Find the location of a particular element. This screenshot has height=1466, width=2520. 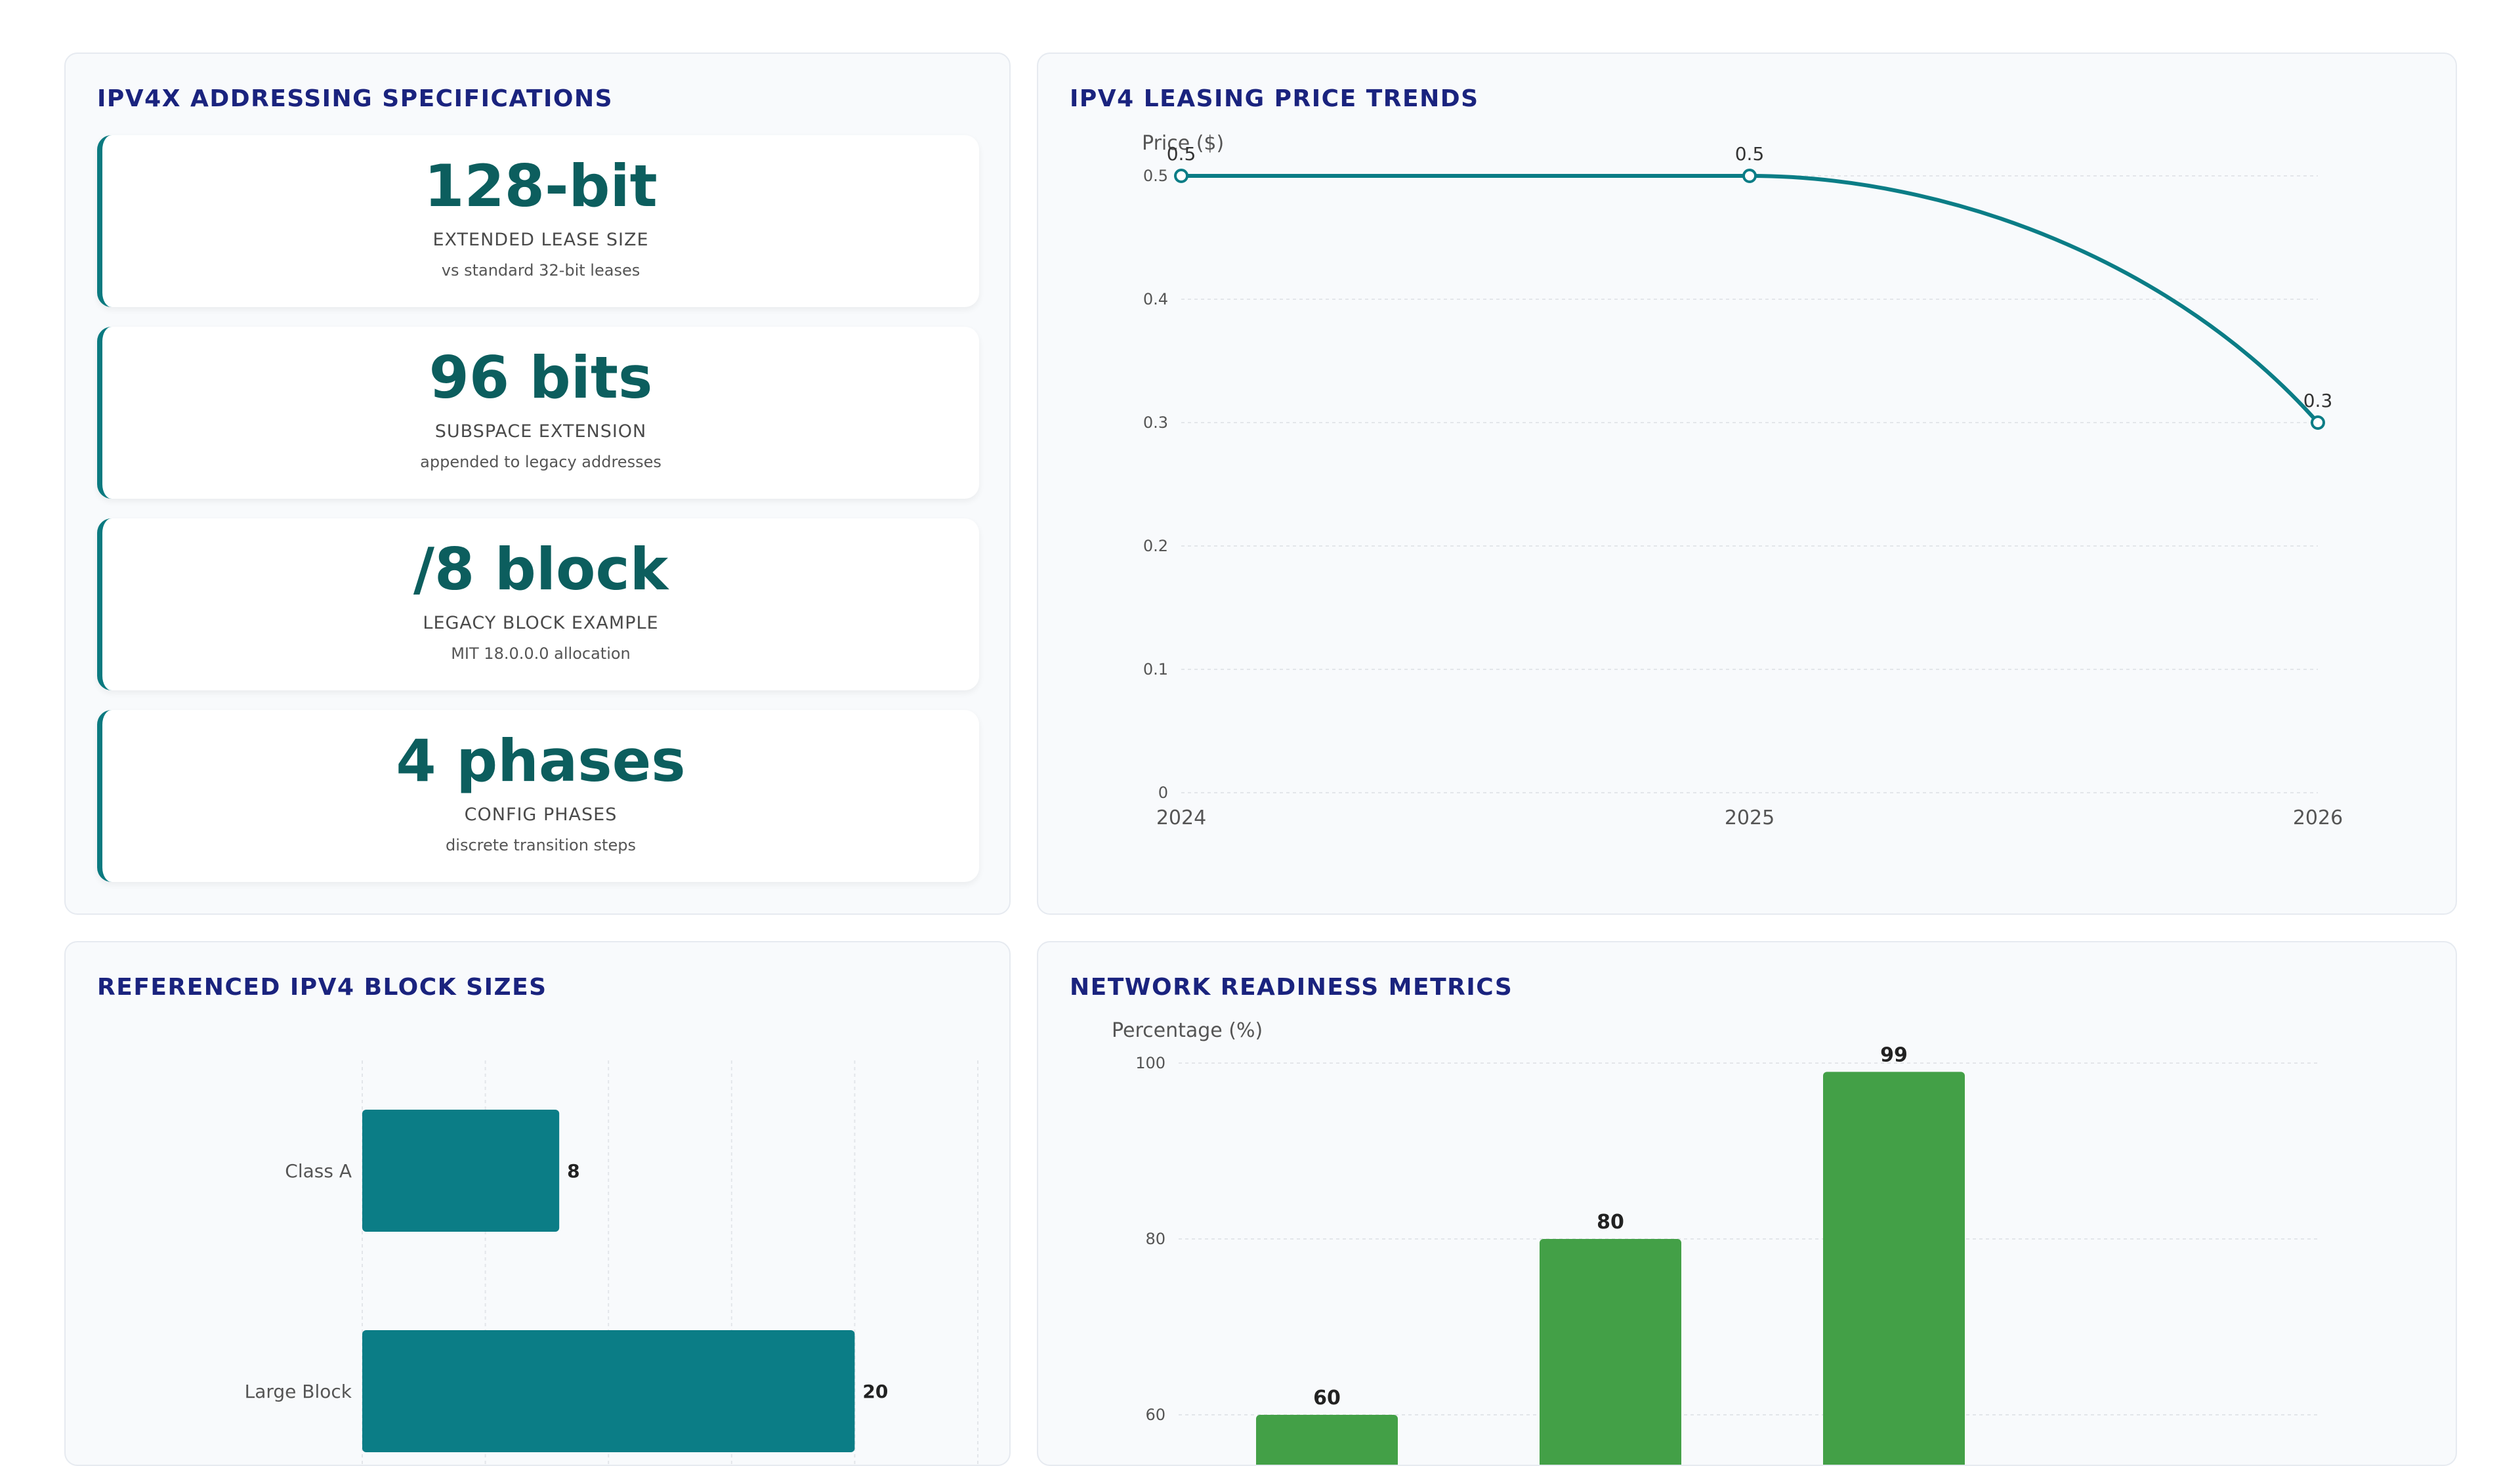

spec-value: /8 block is located at coordinates (541, 569).